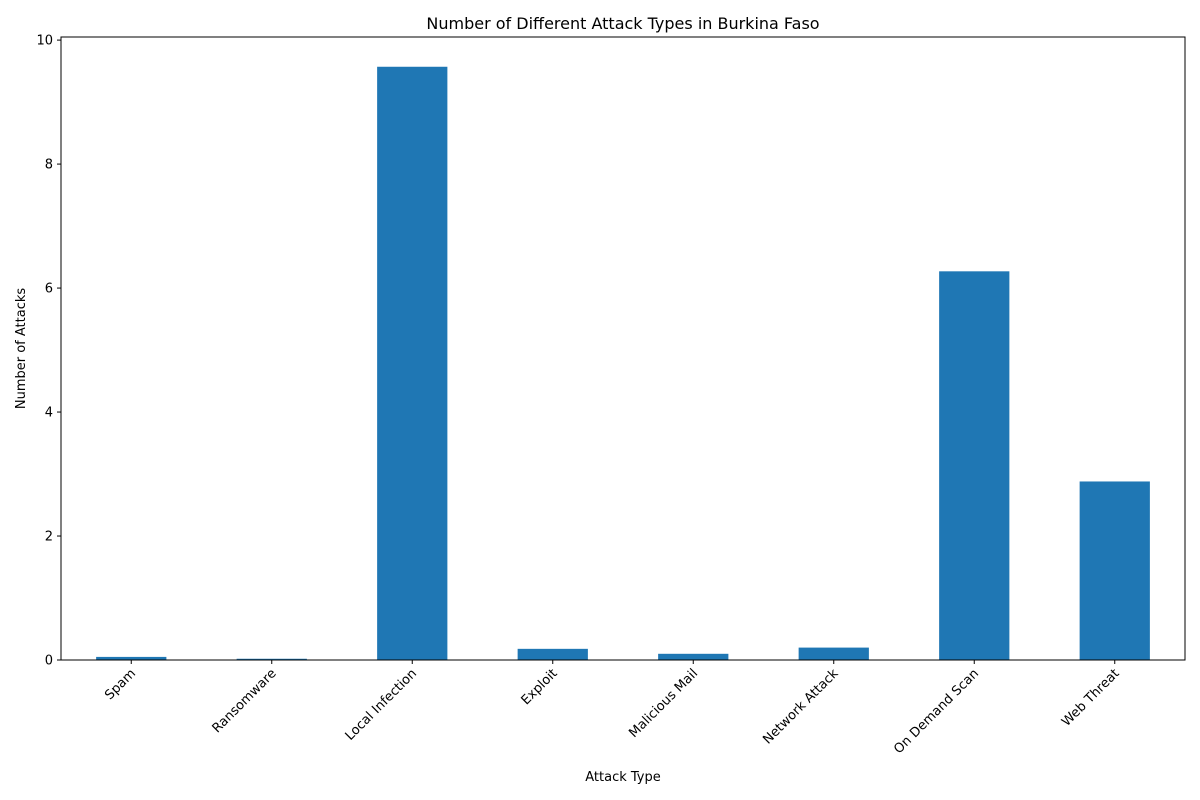  What do you see at coordinates (833, 653) in the screenshot?
I see `bar-network-attack` at bounding box center [833, 653].